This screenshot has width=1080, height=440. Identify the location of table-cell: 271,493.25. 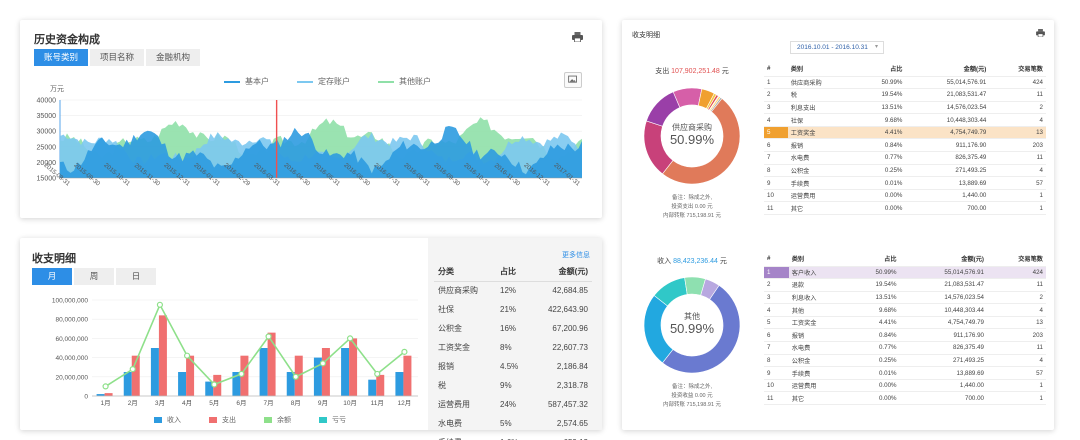
(947, 171).